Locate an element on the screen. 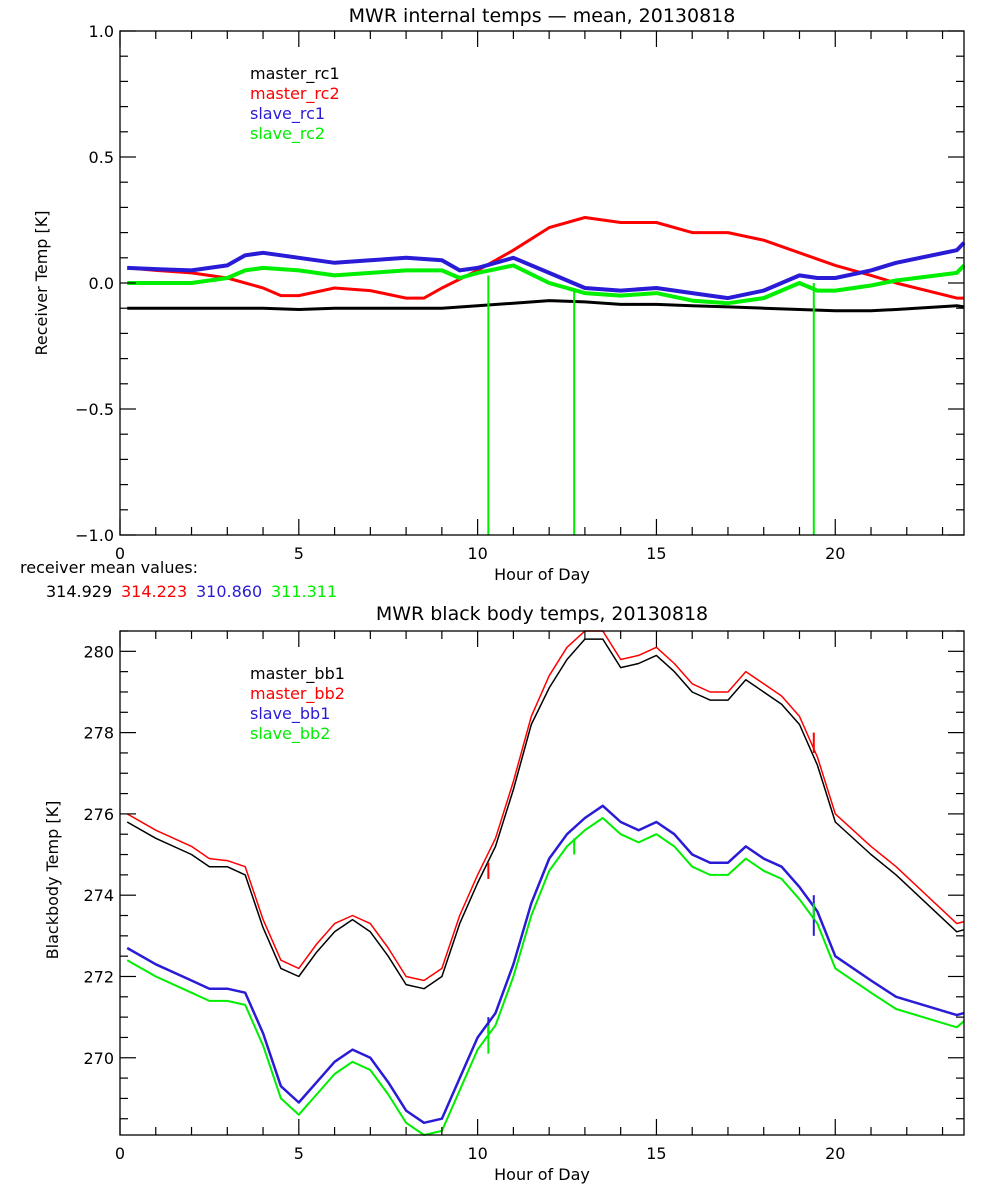 The image size is (1000, 1200). y-tick-label: 276 is located at coordinates (98, 814).